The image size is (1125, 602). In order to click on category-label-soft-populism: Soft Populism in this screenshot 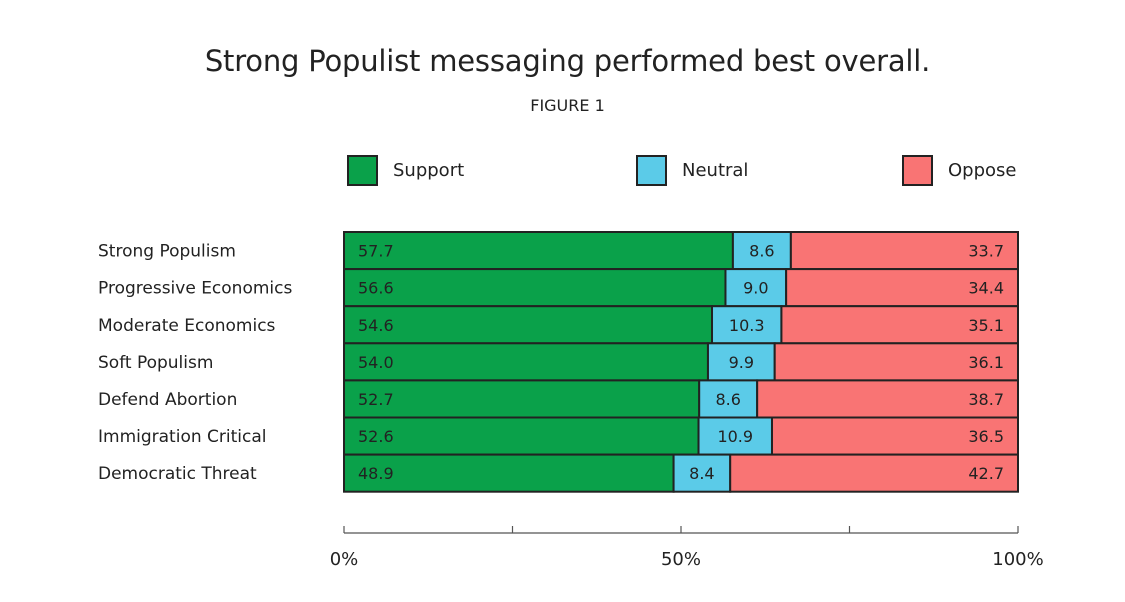, I will do `click(155, 363)`.